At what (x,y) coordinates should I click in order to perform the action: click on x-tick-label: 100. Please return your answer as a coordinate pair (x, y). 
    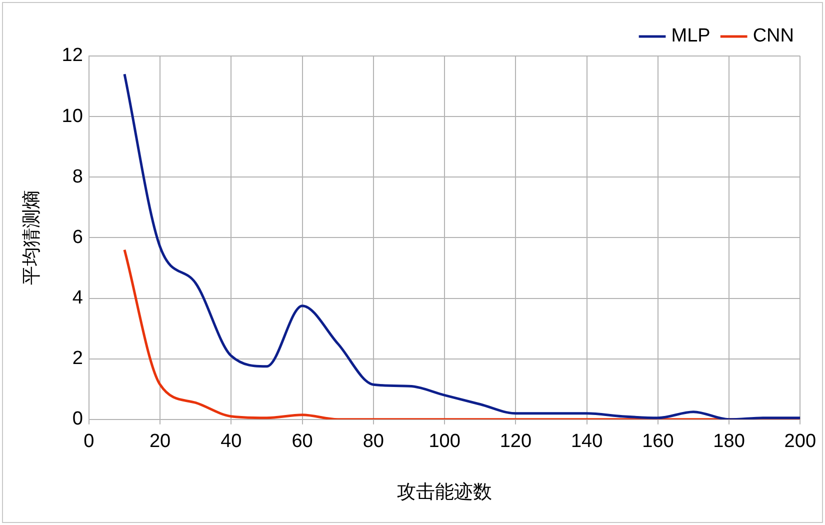
    Looking at the image, I should click on (444, 441).